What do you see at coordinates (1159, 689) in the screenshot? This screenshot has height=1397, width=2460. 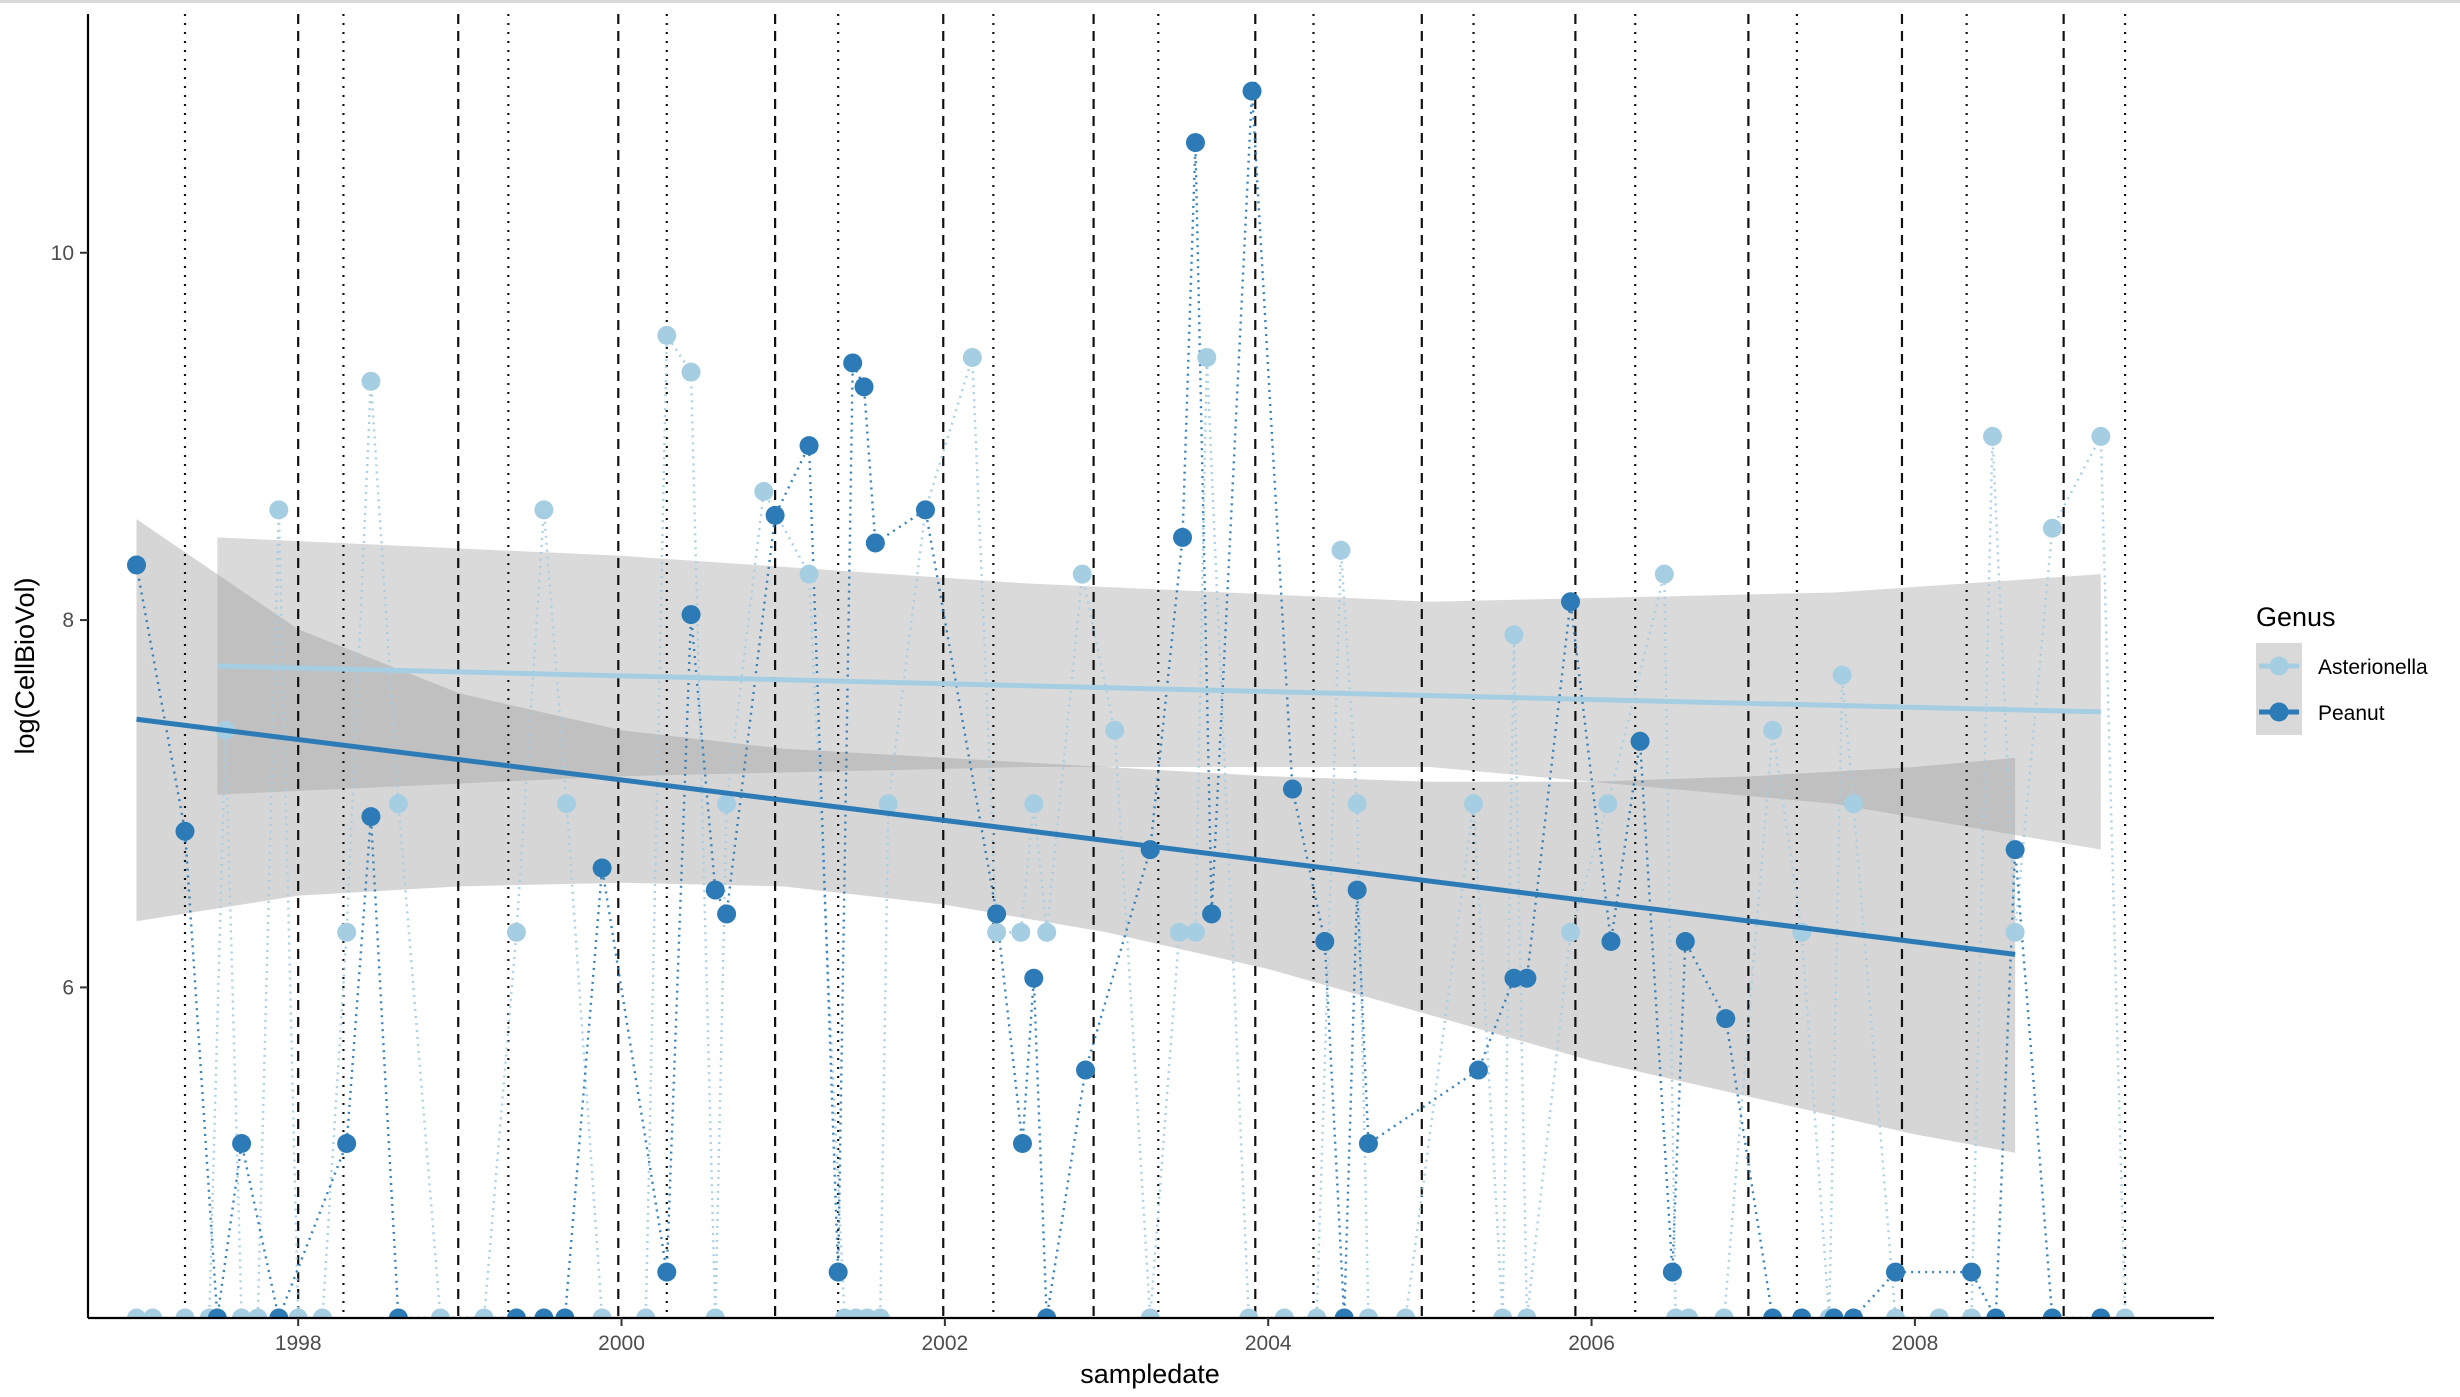 I see `trend-line-asterionella` at bounding box center [1159, 689].